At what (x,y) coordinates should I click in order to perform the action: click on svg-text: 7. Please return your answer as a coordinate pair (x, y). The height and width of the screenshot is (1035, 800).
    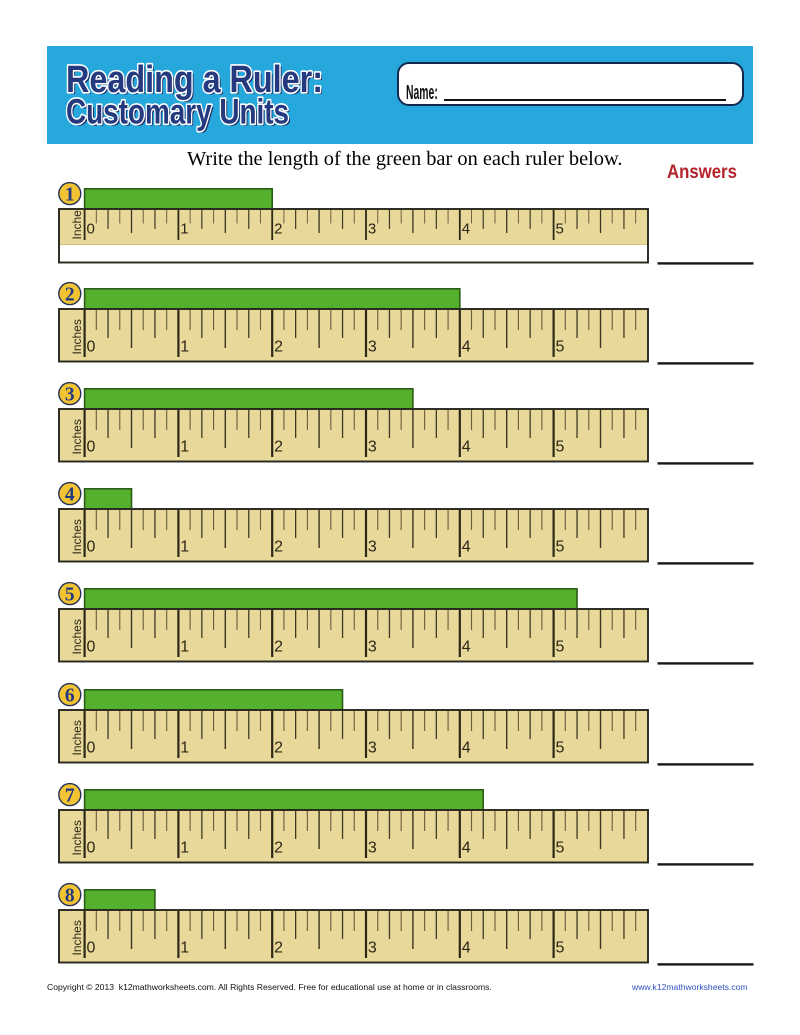
    Looking at the image, I should click on (70, 795).